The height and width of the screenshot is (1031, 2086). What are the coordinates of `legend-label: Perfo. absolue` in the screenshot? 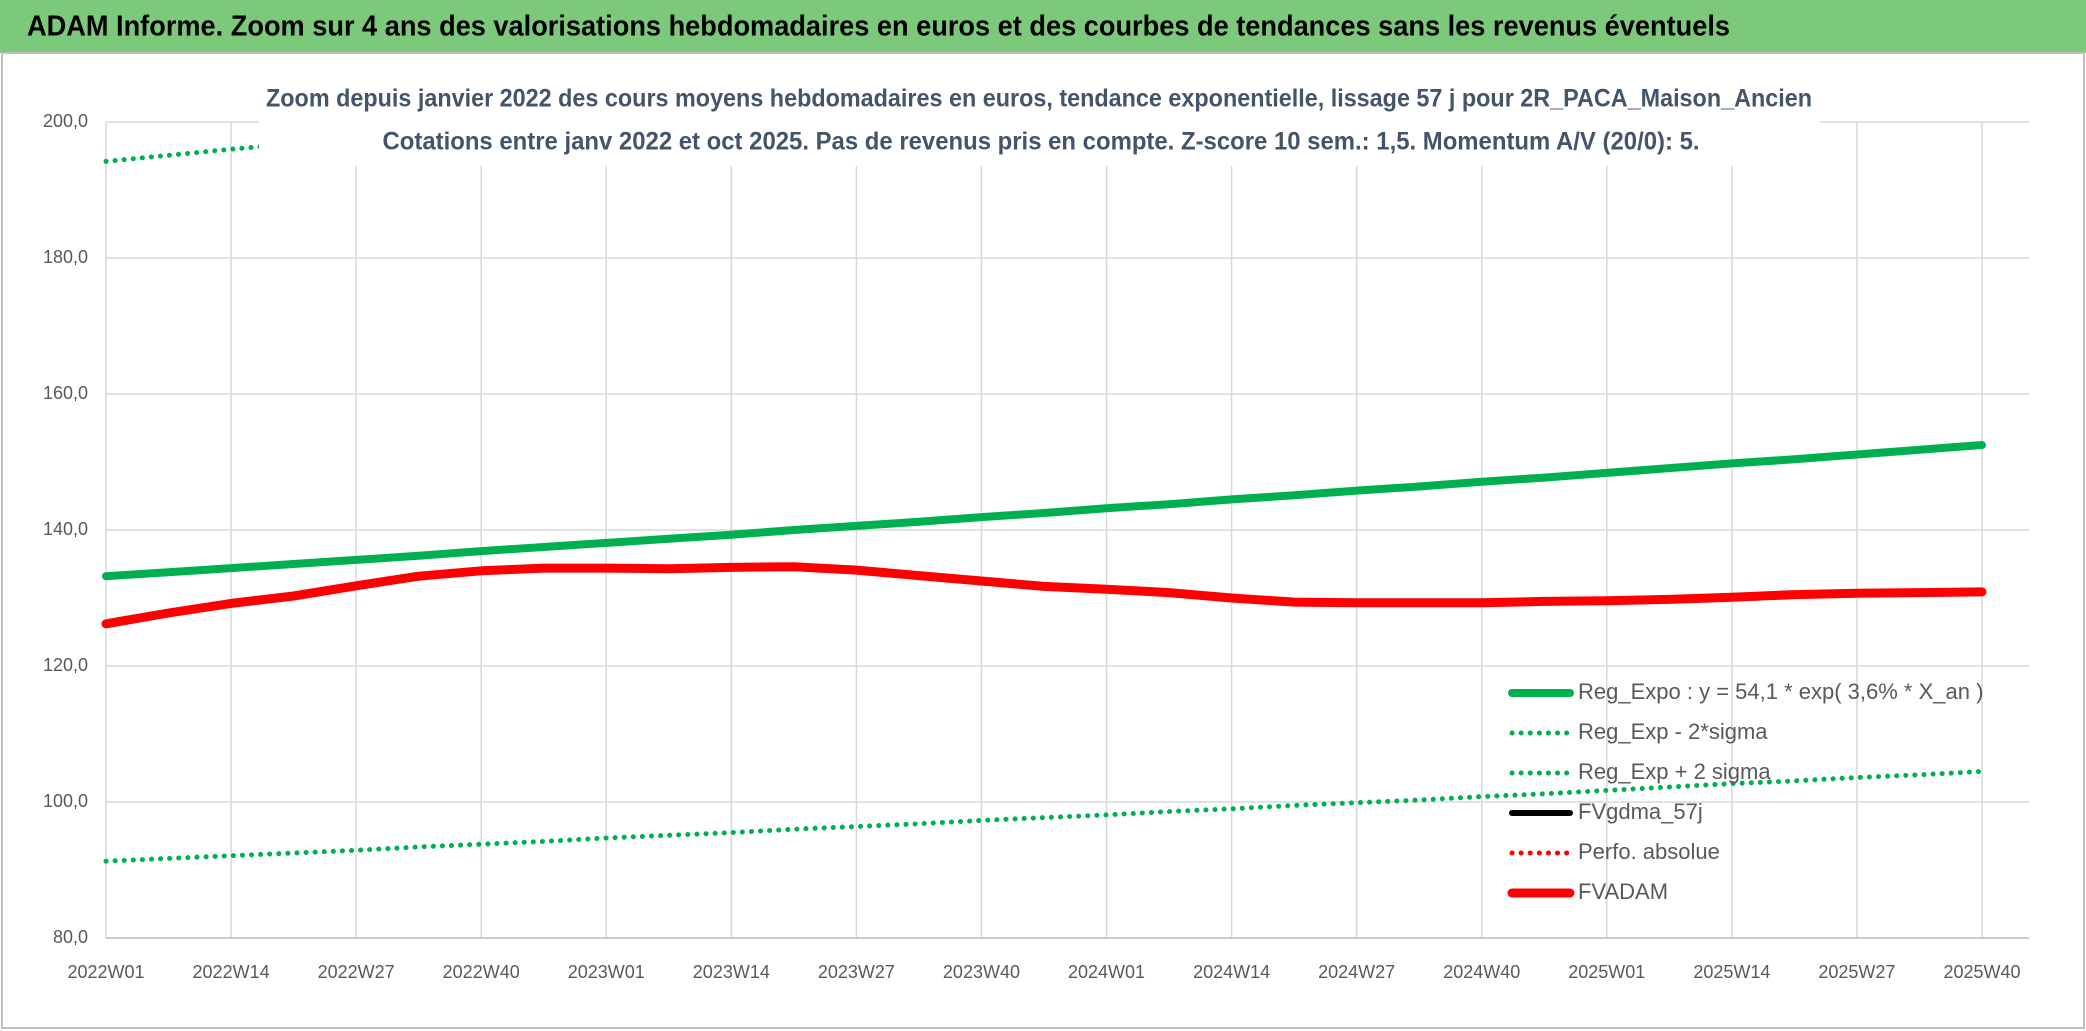 It's located at (1649, 851).